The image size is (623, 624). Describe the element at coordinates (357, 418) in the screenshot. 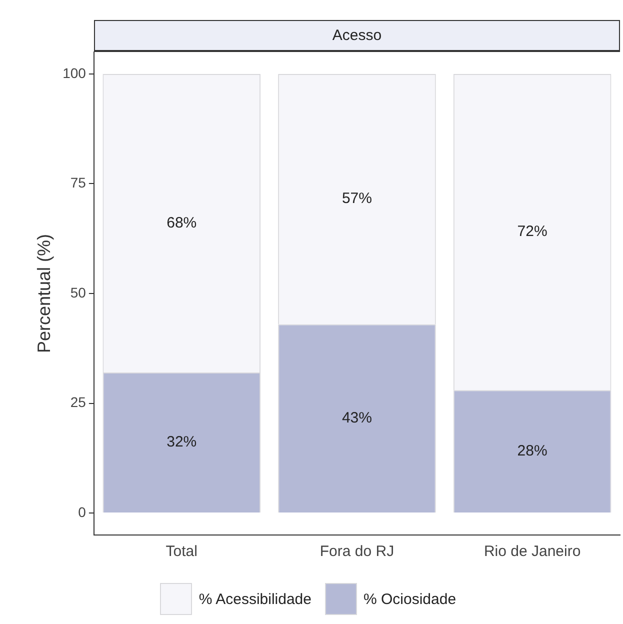

I see `data-label: 43%` at that location.